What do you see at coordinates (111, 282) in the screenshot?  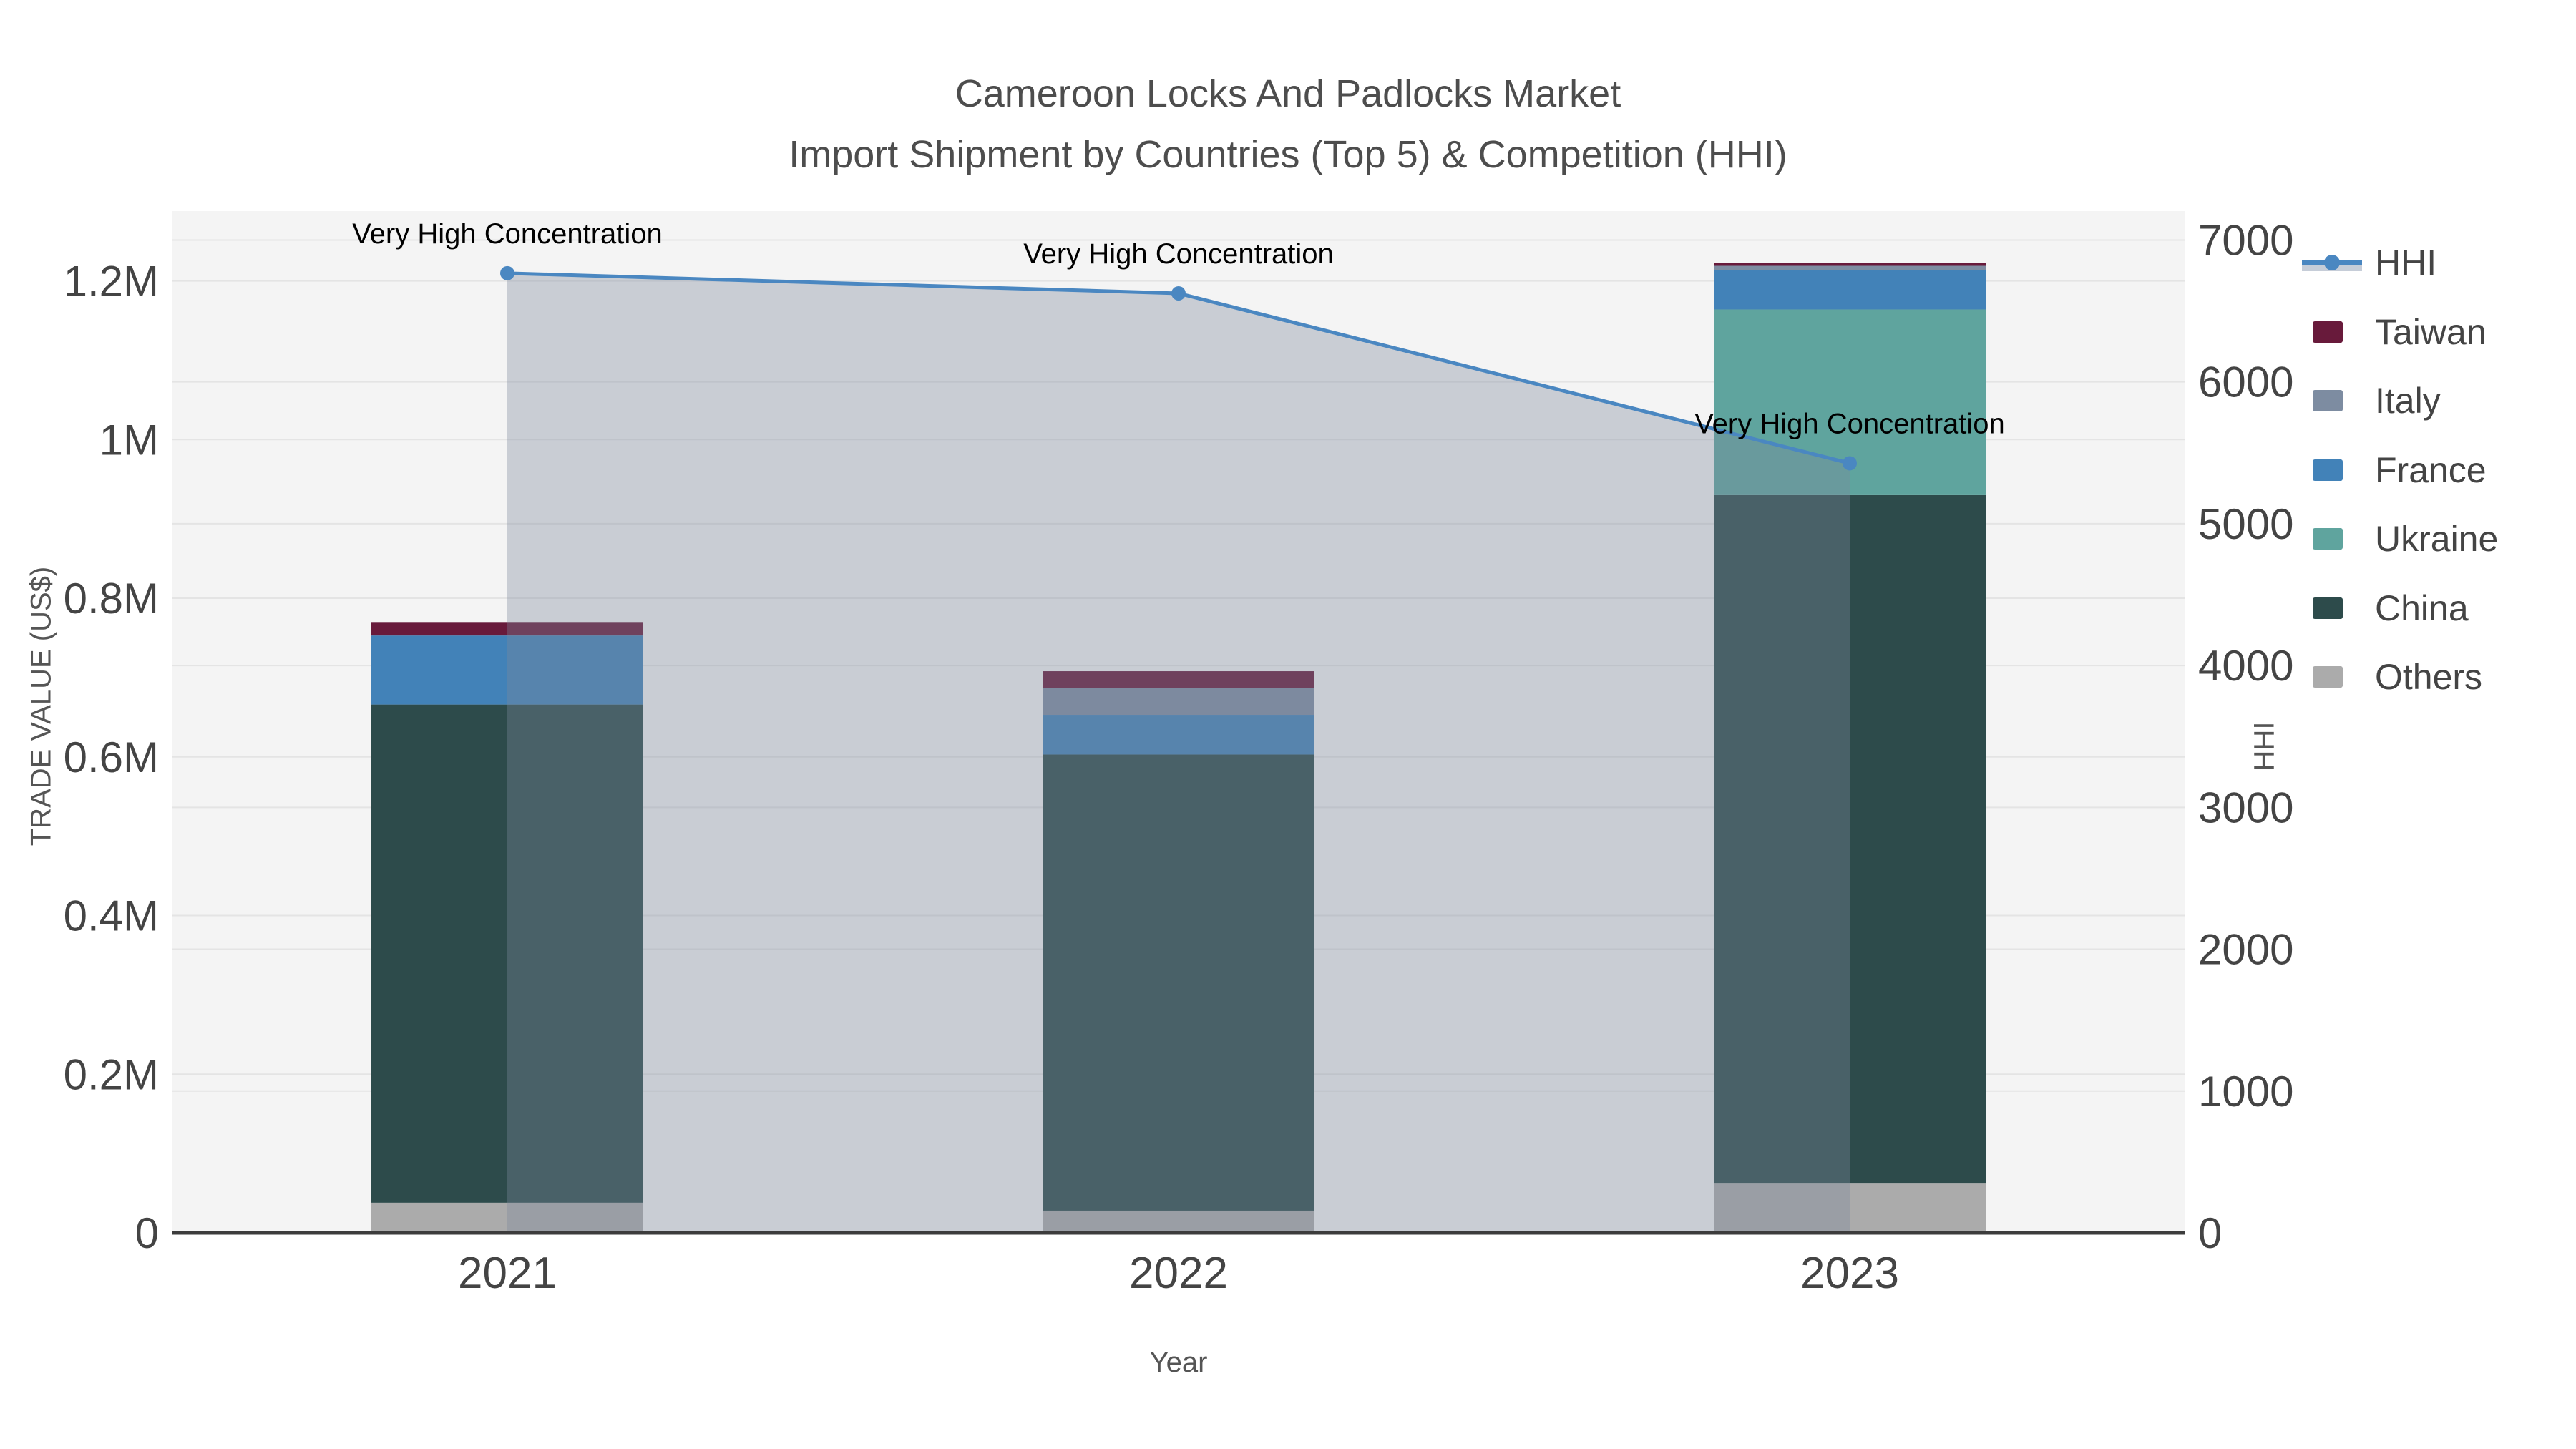 I see `y-left-tick-label: 1.2M` at bounding box center [111, 282].